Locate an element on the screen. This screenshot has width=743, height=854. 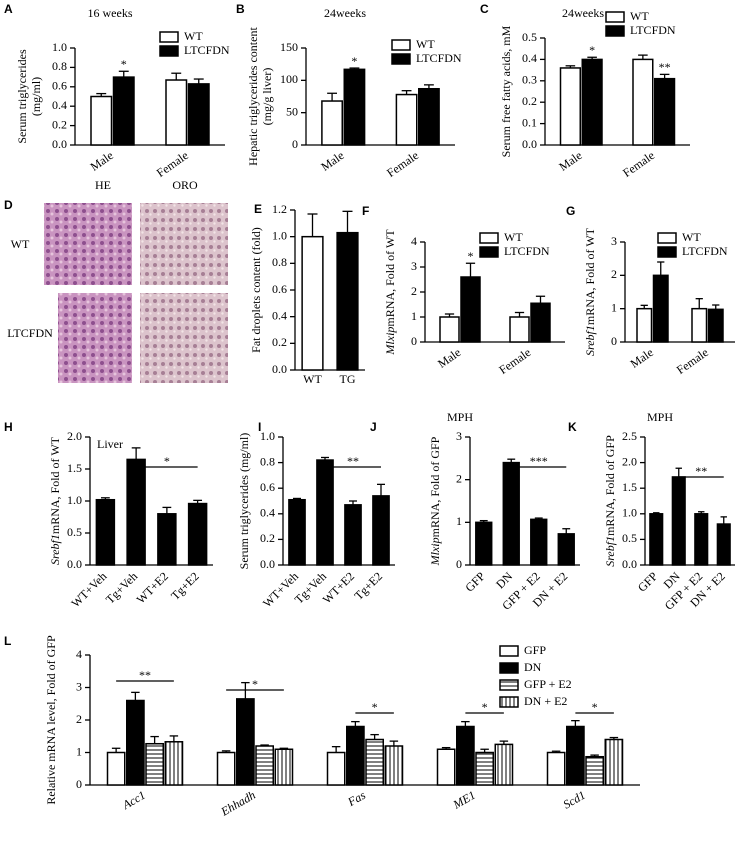
x-tick-label: WT is located at coordinates (312, 379).